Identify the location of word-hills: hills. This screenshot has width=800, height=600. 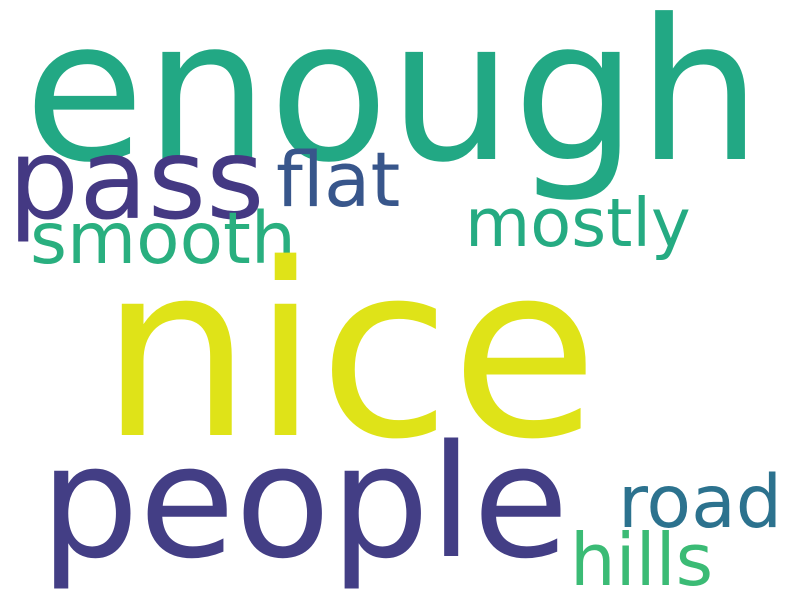
(642, 559).